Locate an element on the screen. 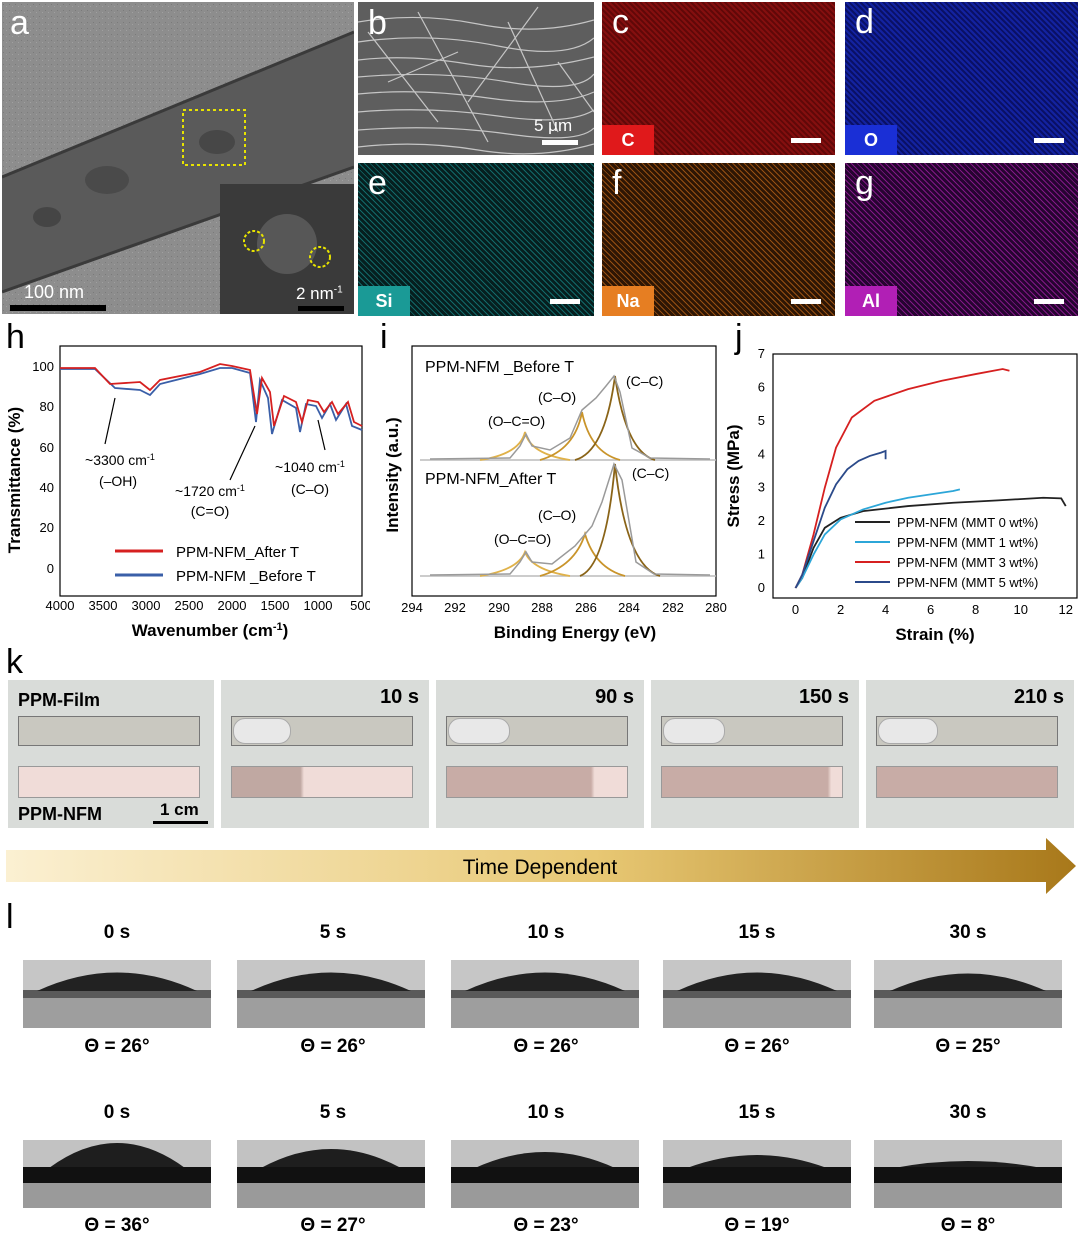 The width and height of the screenshot is (1080, 1237). panel-letter-l: l is located at coordinates (10, 917).